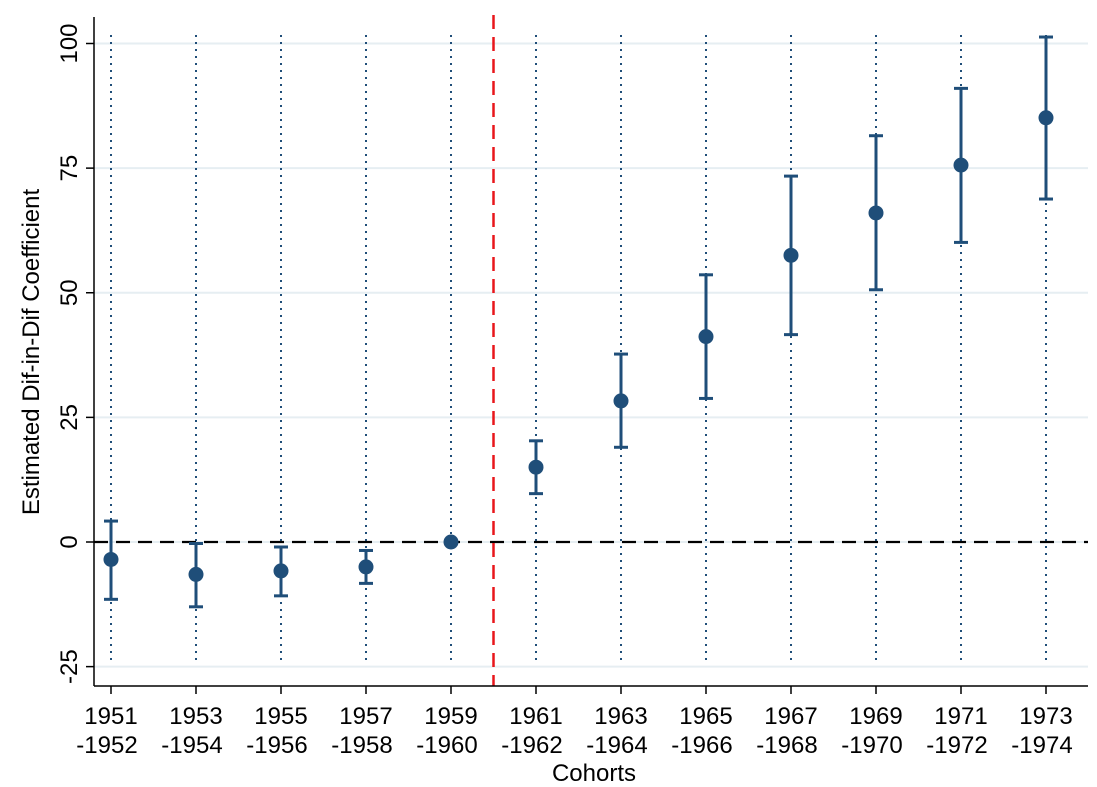  I want to click on x-tick-label-line1: 1961, so click(535, 716).